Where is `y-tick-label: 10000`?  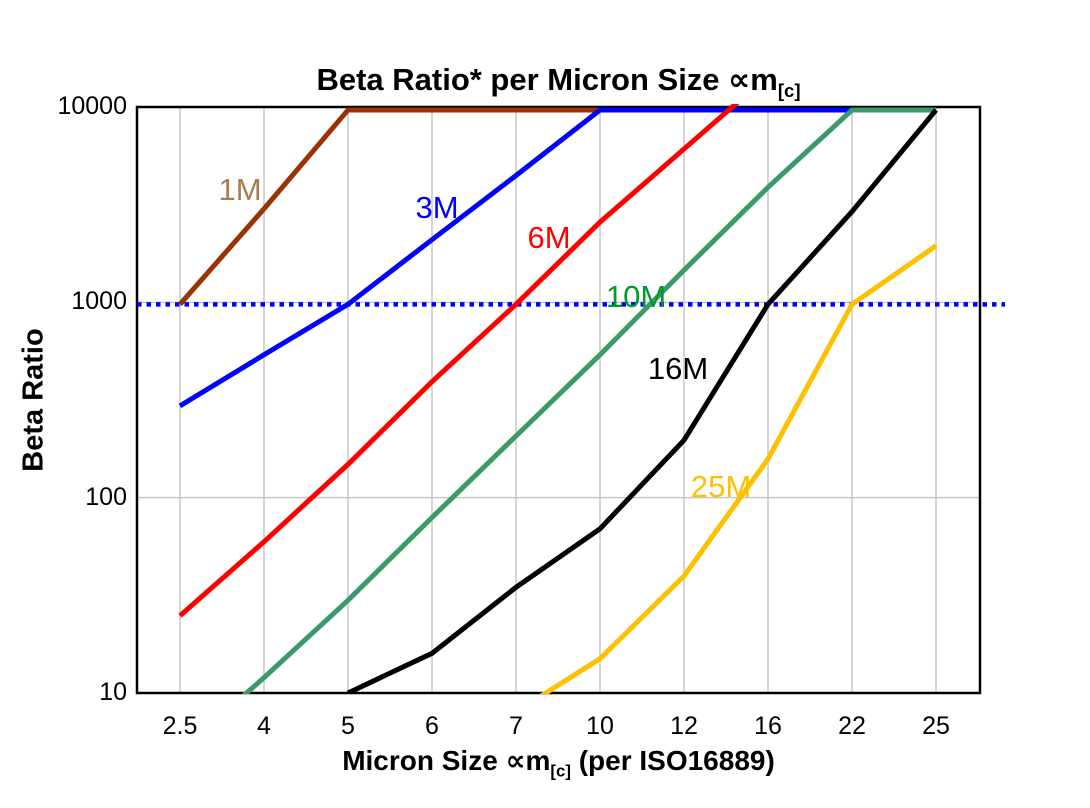
y-tick-label: 10000 is located at coordinates (92, 106).